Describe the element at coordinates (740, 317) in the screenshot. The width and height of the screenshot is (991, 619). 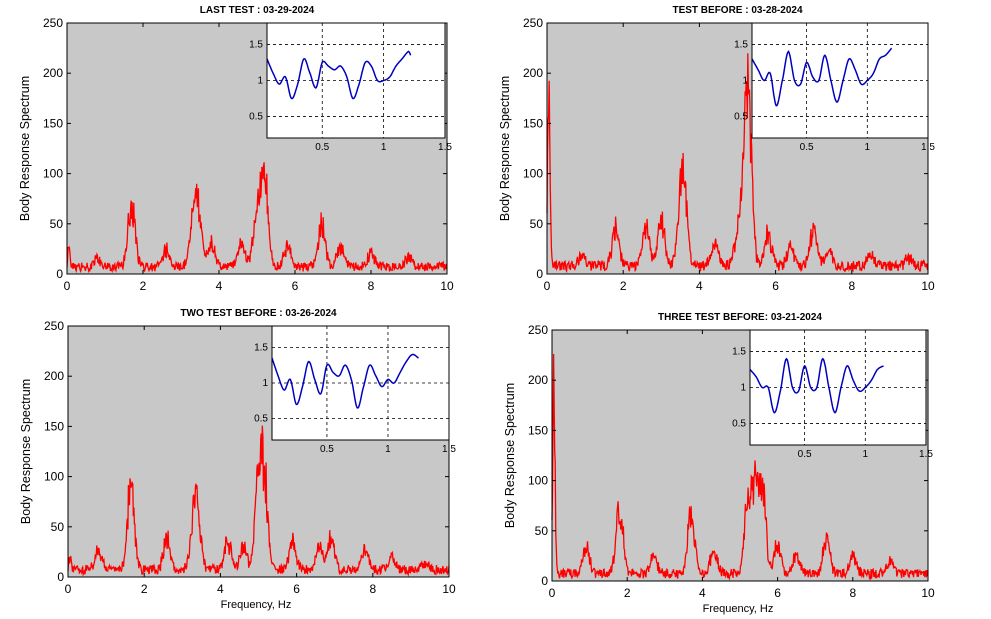
I see `chart-title: THREE TEST BEFORE: 03-21-2024` at that location.